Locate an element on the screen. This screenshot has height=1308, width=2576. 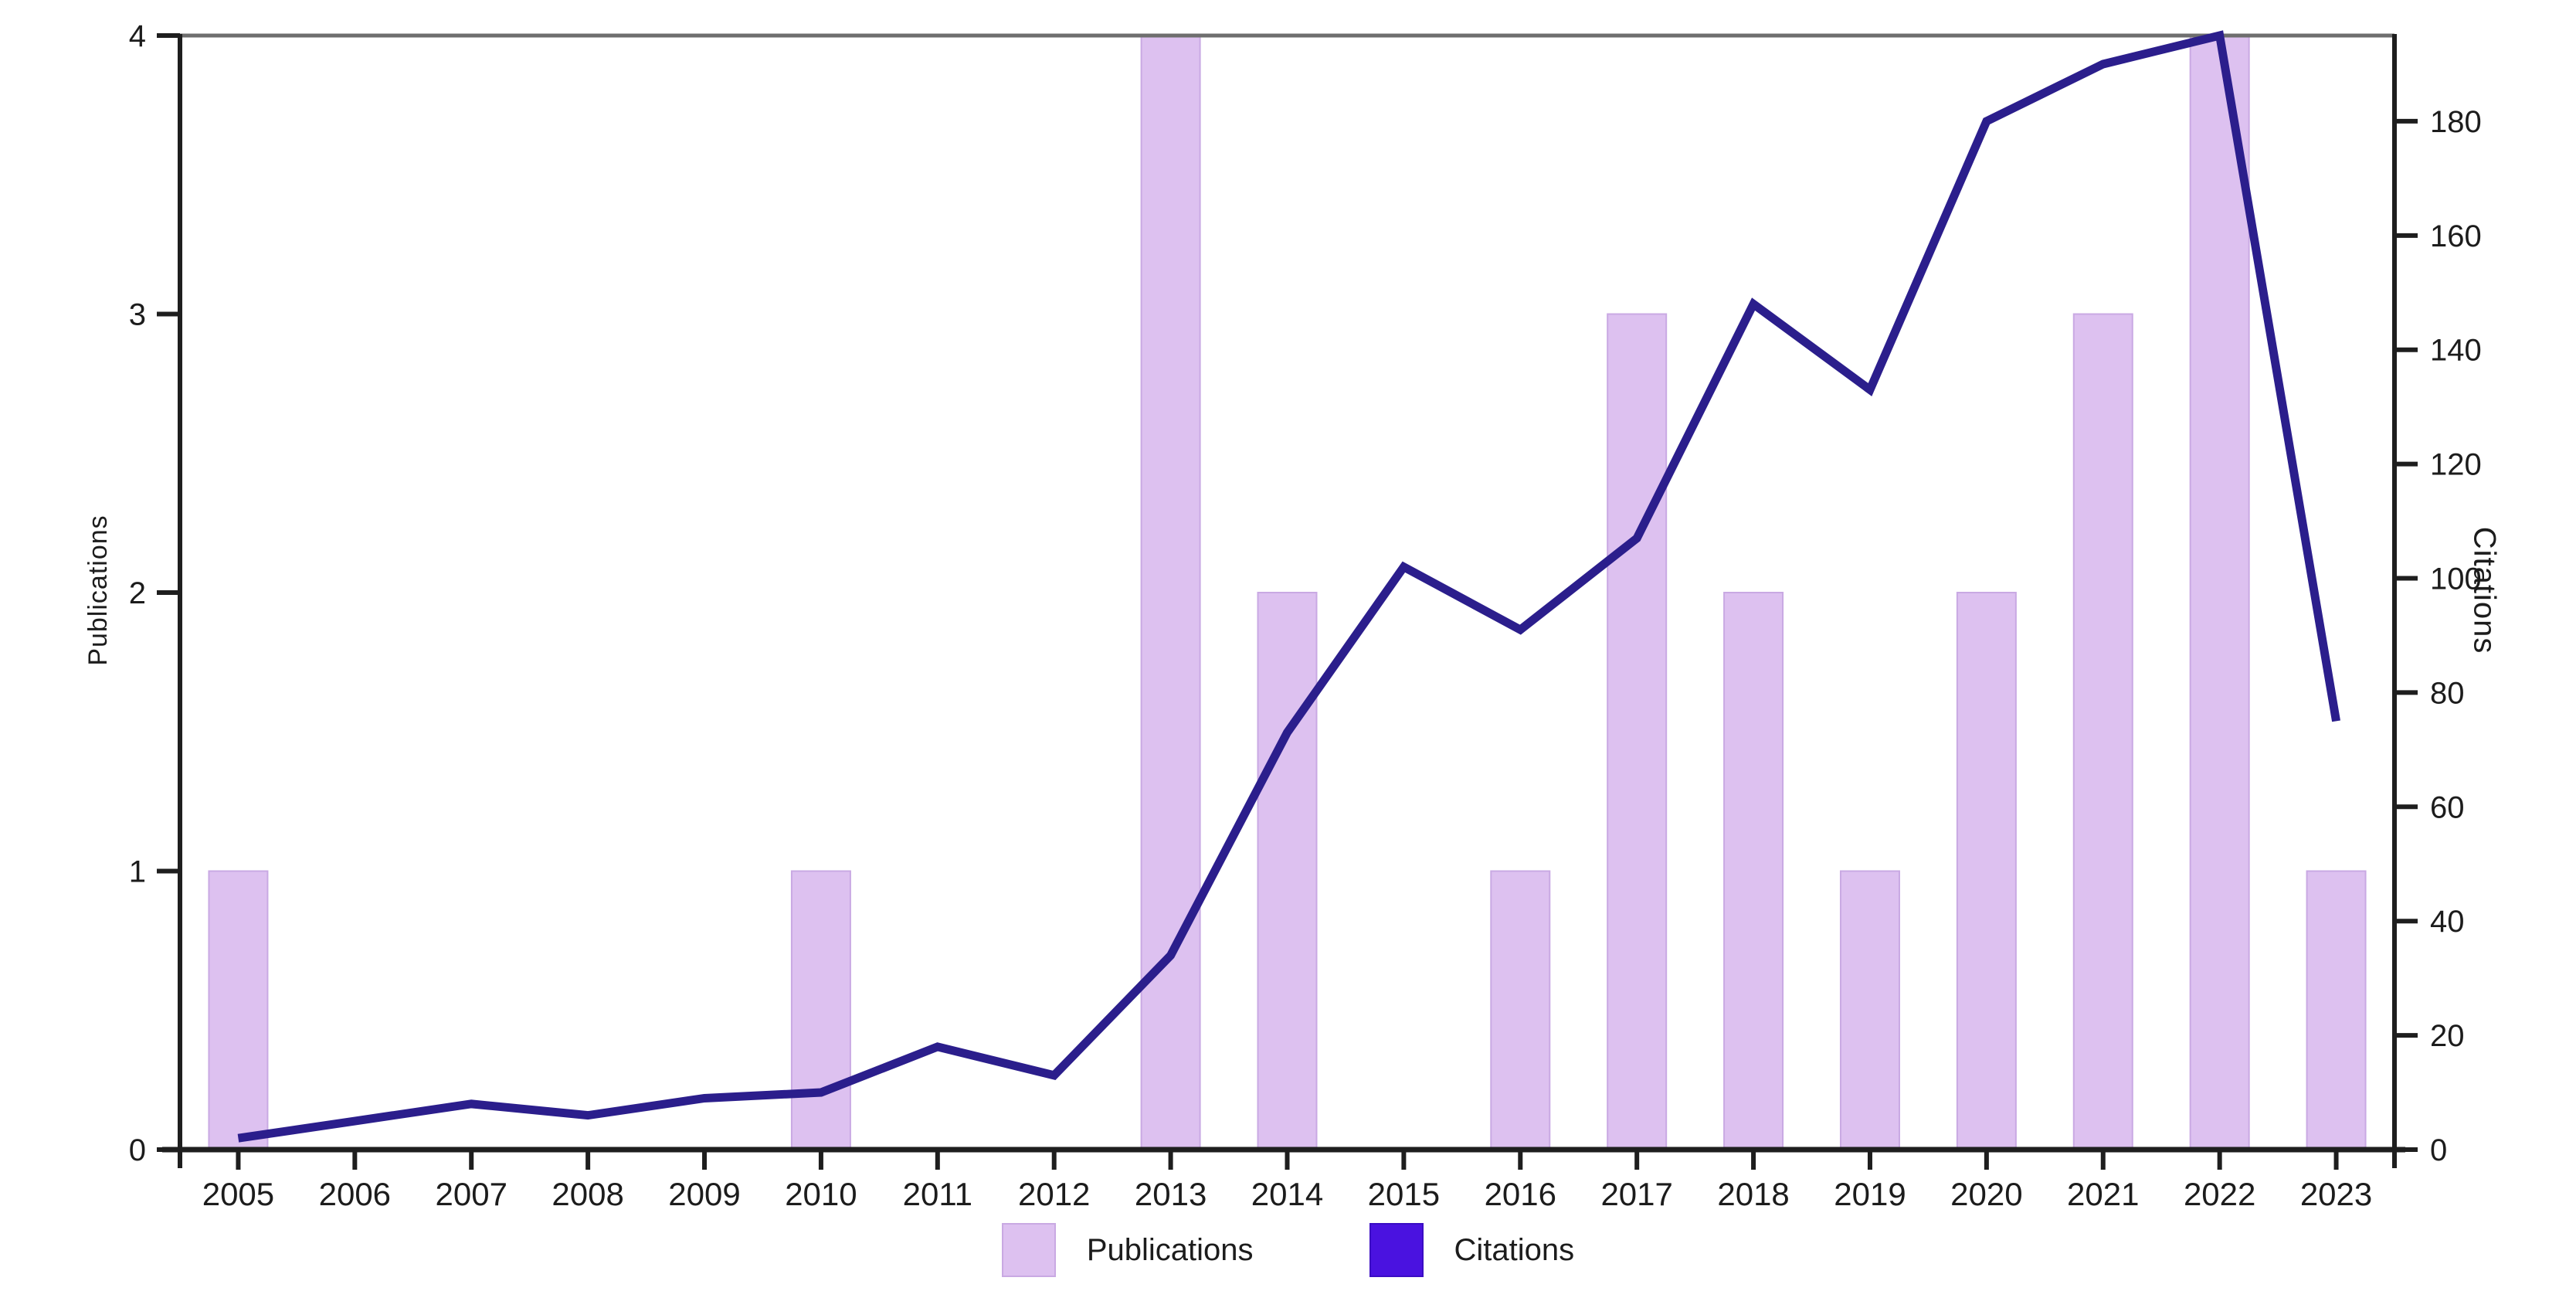
right-tick-label-120: 120 is located at coordinates (2456, 465).